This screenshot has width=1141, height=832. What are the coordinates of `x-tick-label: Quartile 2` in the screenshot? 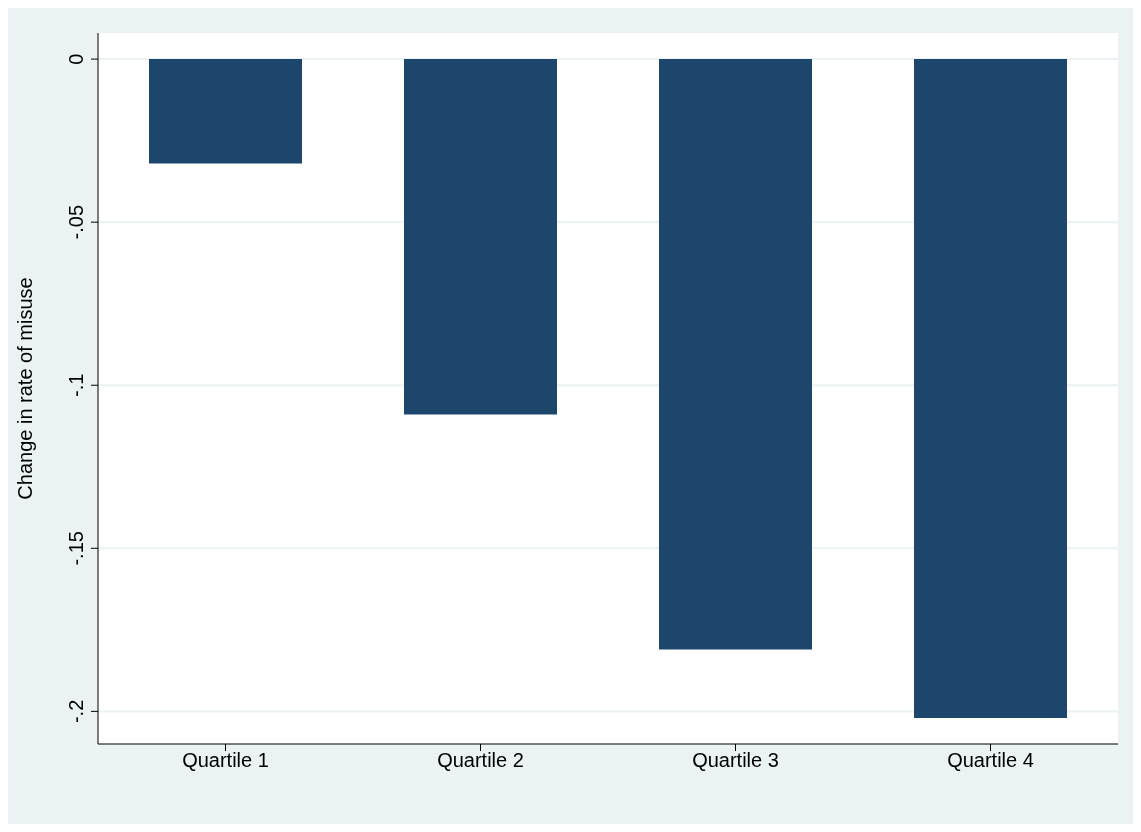 It's located at (480, 760).